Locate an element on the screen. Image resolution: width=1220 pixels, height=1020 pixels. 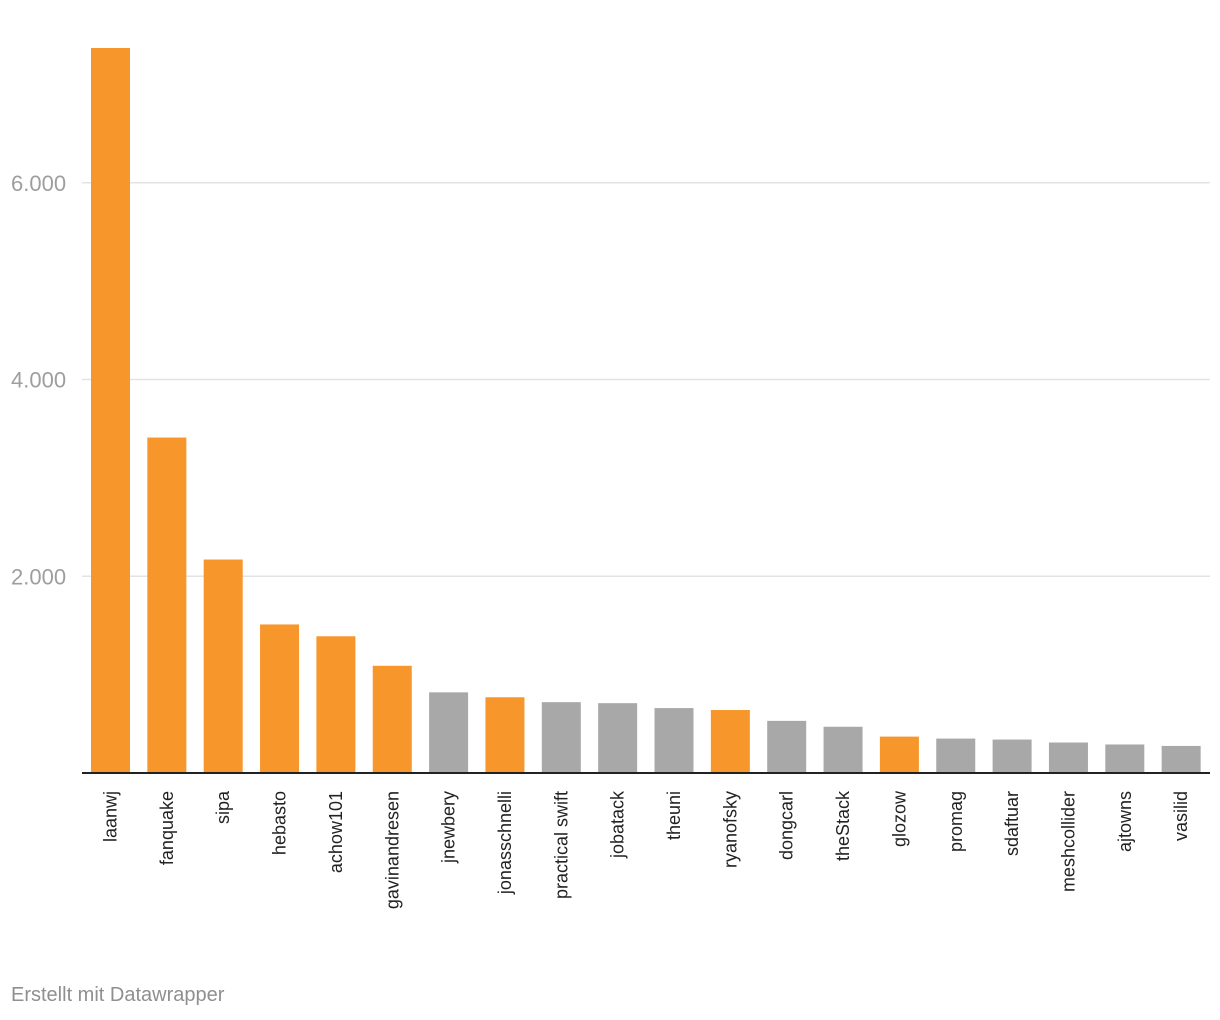
x-tick-label: glozow is located at coordinates (899, 818).